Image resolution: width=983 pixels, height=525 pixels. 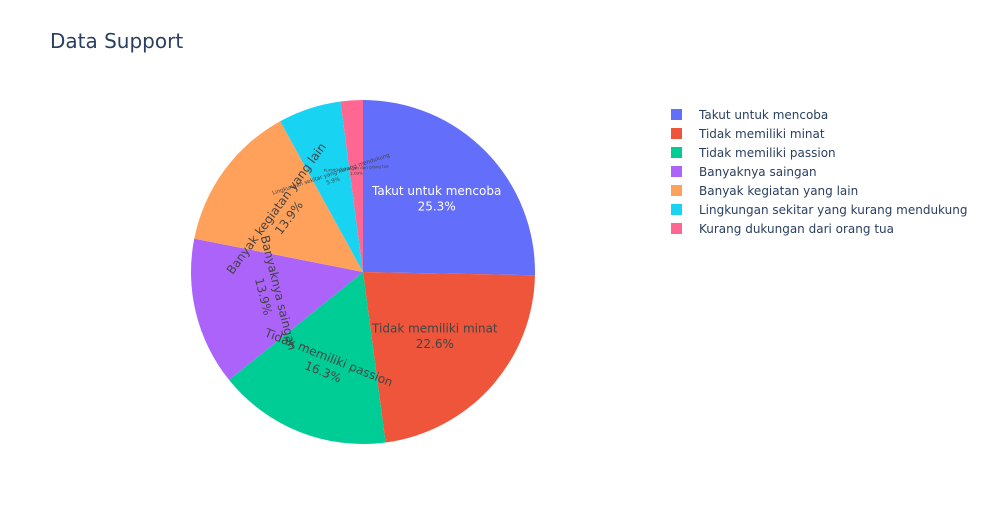 I want to click on legend-item-banyak-kegiatan-yang-lain: Banyak kegiatan yang lain, so click(x=817, y=190).